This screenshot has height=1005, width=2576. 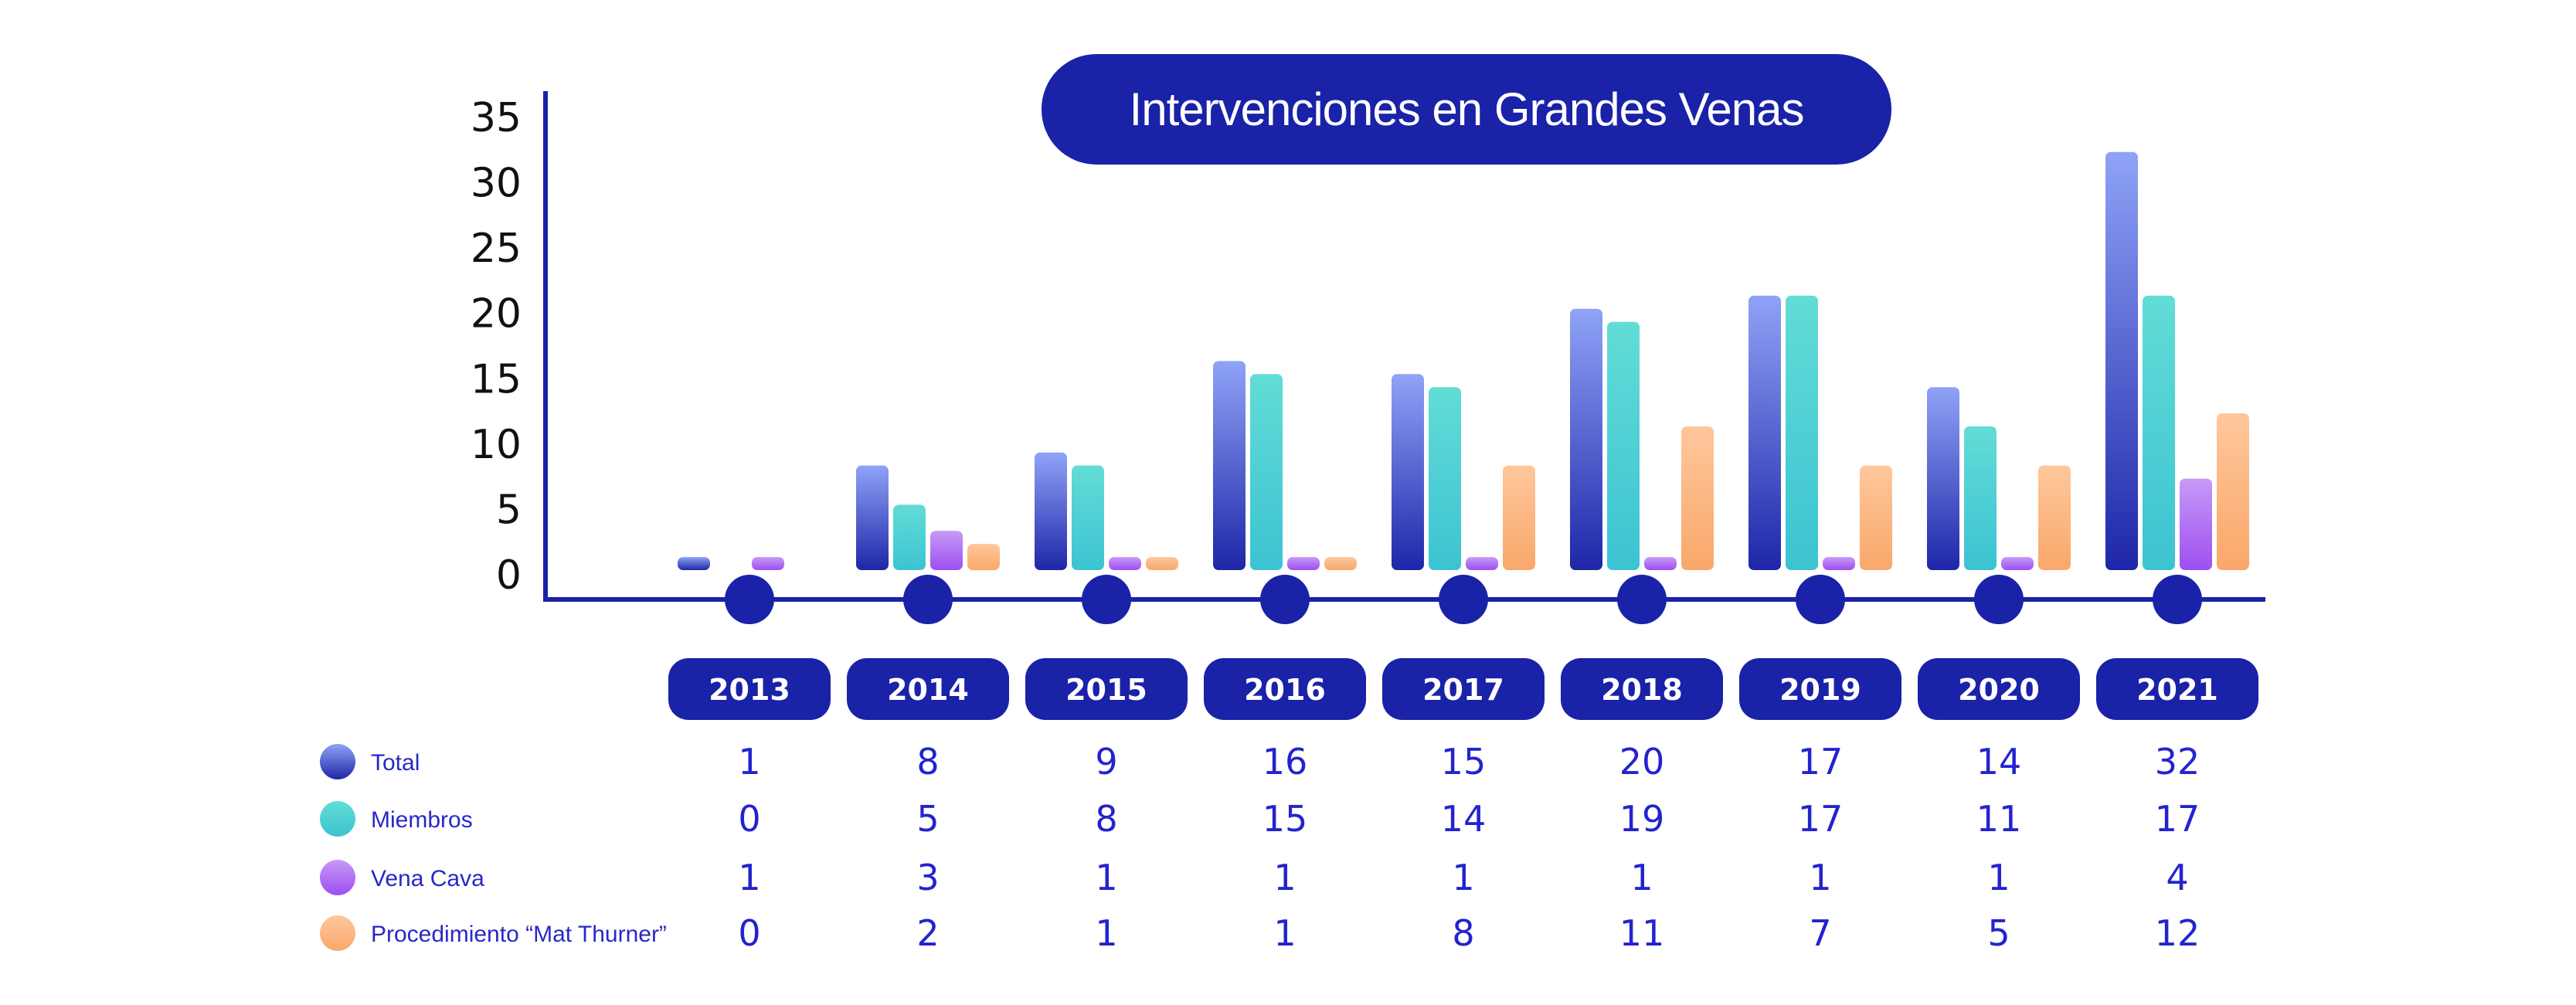 What do you see at coordinates (1623, 445) in the screenshot?
I see `bar-miembros-2018` at bounding box center [1623, 445].